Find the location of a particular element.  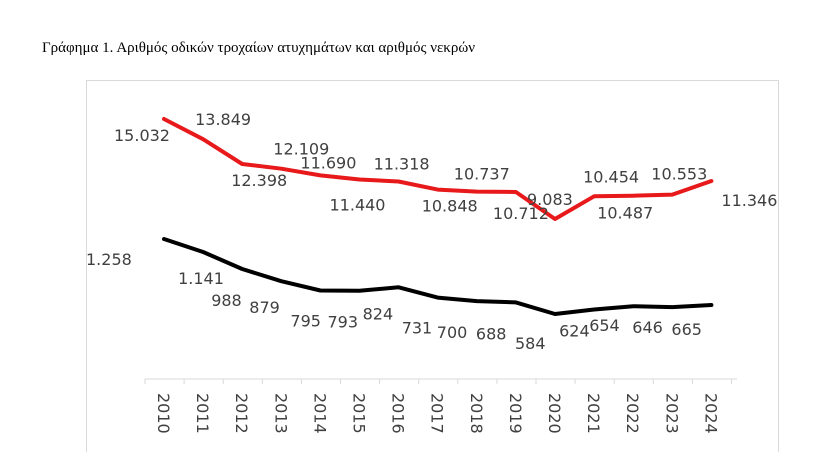

data-label-deaths: 646 is located at coordinates (647, 327).